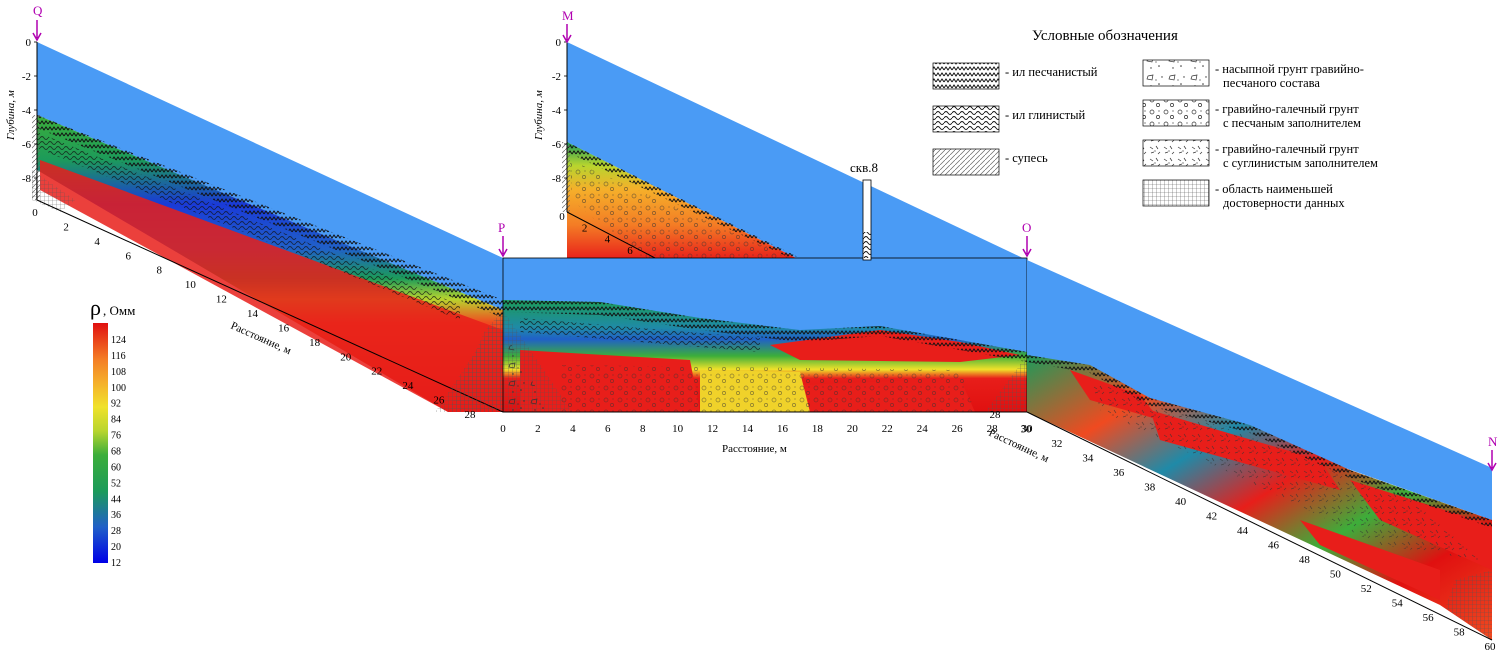 The image size is (1500, 666). Describe the element at coordinates (1051, 72) in the screenshot. I see `legend-label-0: - ил песчанистый` at that location.